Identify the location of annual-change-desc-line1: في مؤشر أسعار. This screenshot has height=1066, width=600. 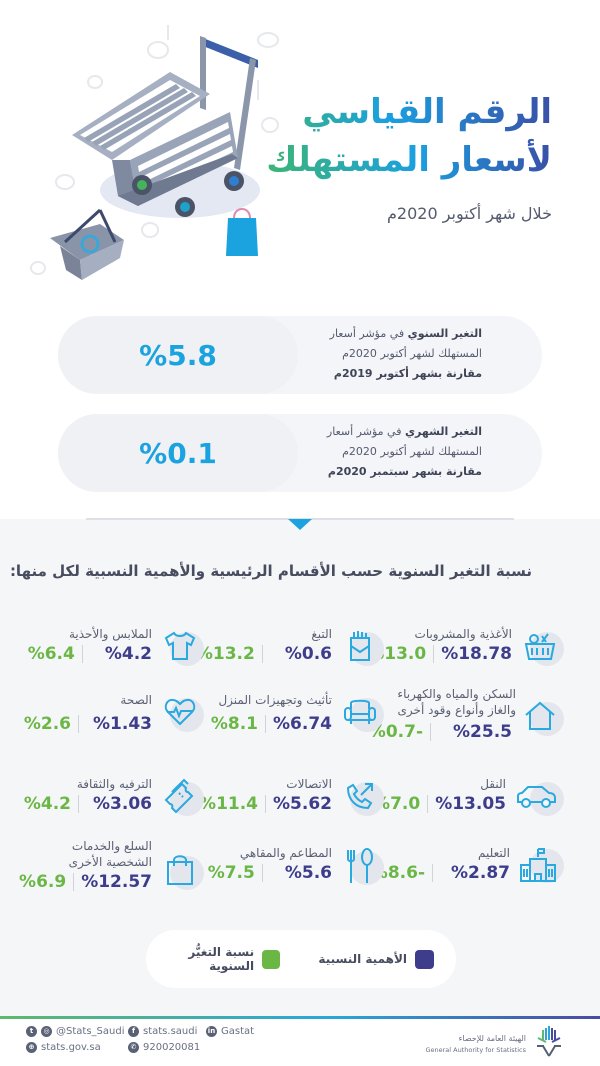
(368, 333).